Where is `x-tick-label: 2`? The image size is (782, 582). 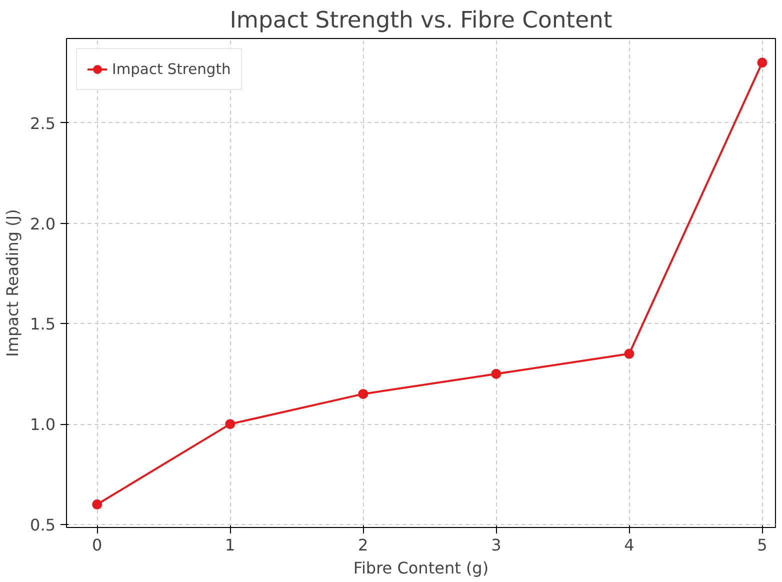
x-tick-label: 2 is located at coordinates (363, 545).